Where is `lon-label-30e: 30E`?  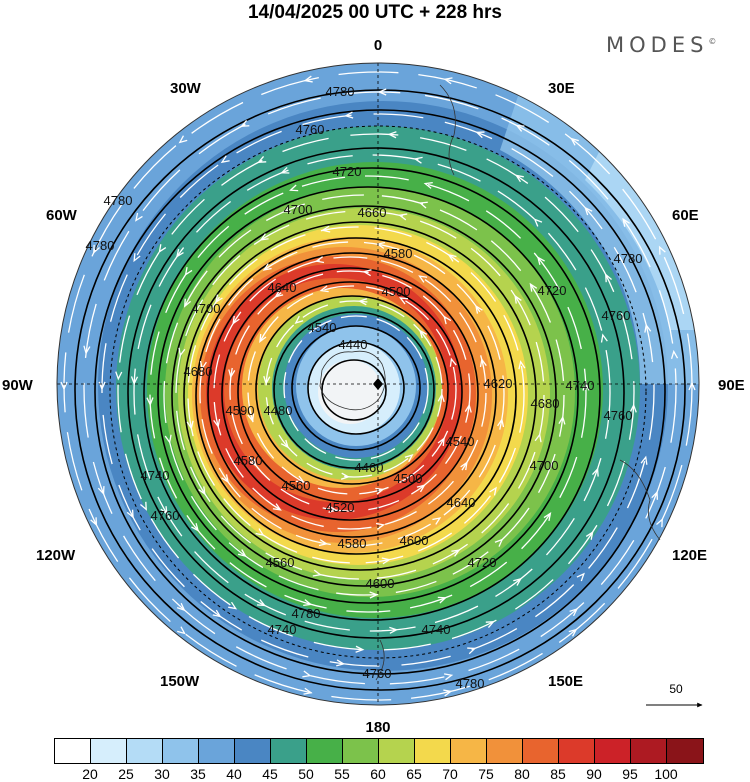 lon-label-30e: 30E is located at coordinates (561, 88).